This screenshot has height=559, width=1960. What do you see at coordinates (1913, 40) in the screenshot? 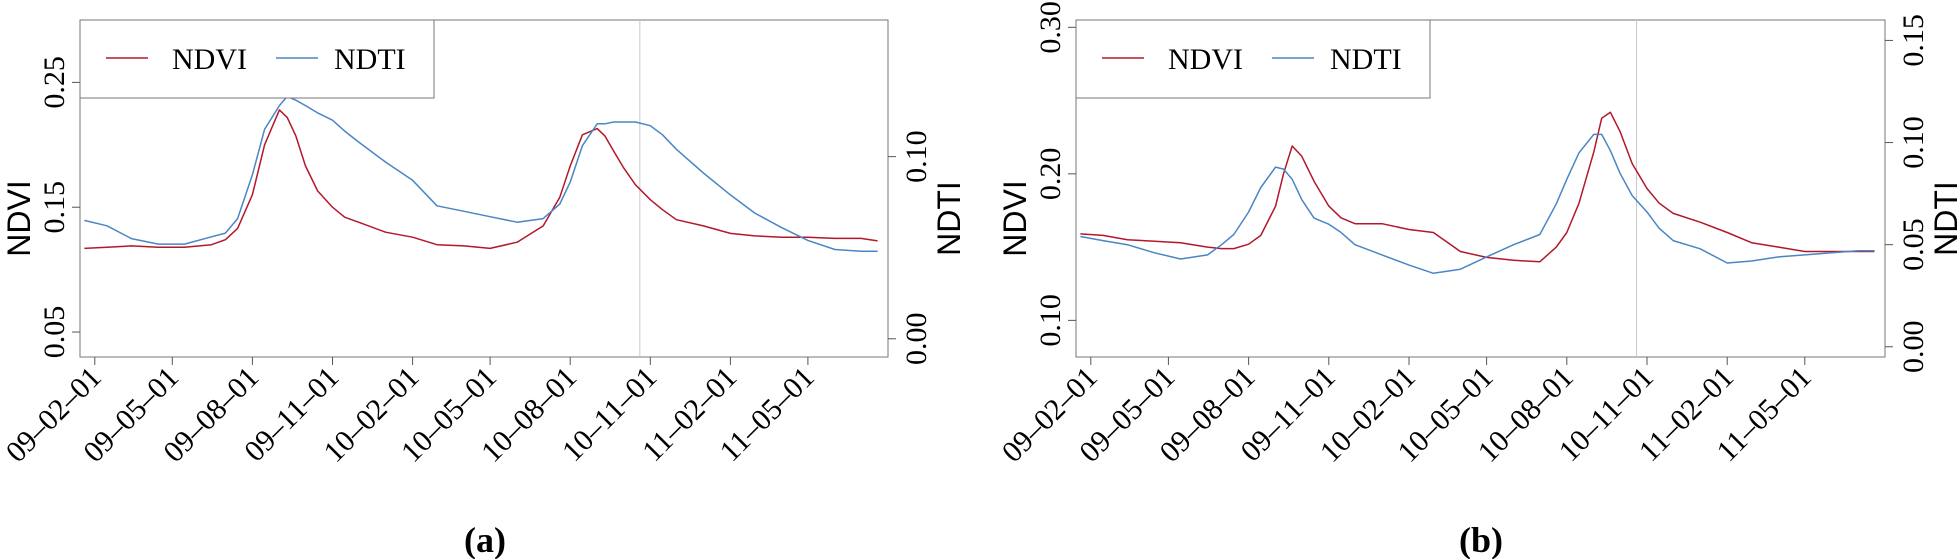
I see `y-right-tick-label: 0.15` at bounding box center [1913, 40].